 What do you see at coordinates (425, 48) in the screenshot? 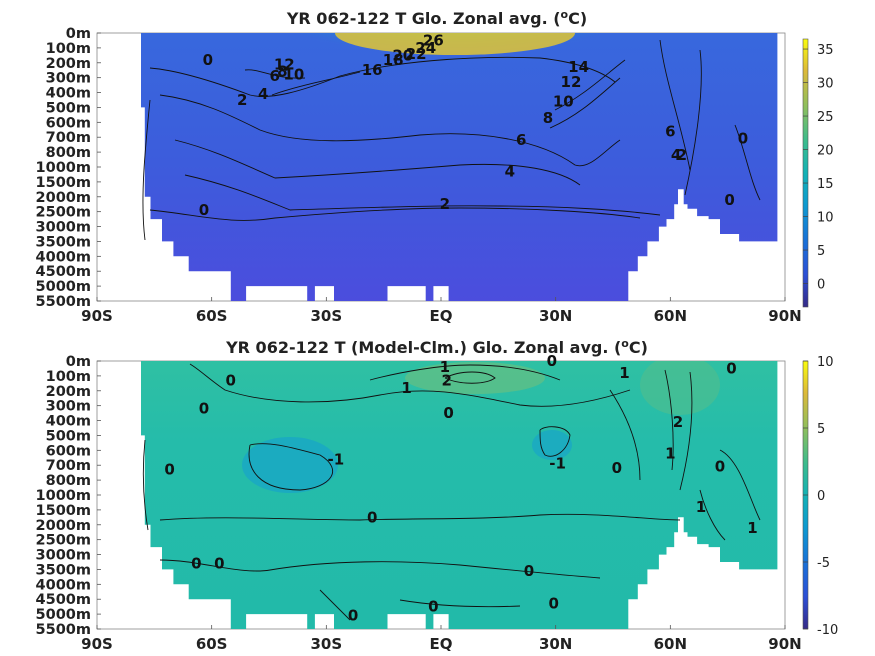
I see `contour-label: 24` at bounding box center [425, 48].